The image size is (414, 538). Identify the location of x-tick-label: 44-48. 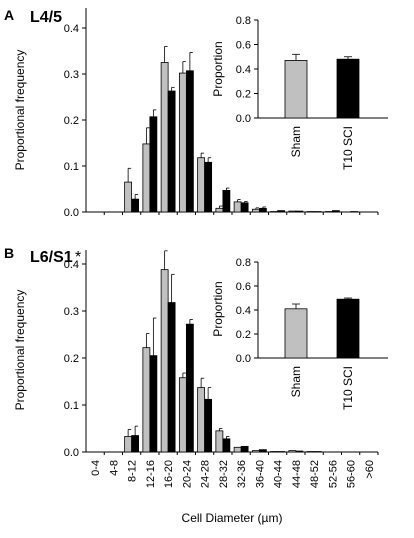
(297, 474).